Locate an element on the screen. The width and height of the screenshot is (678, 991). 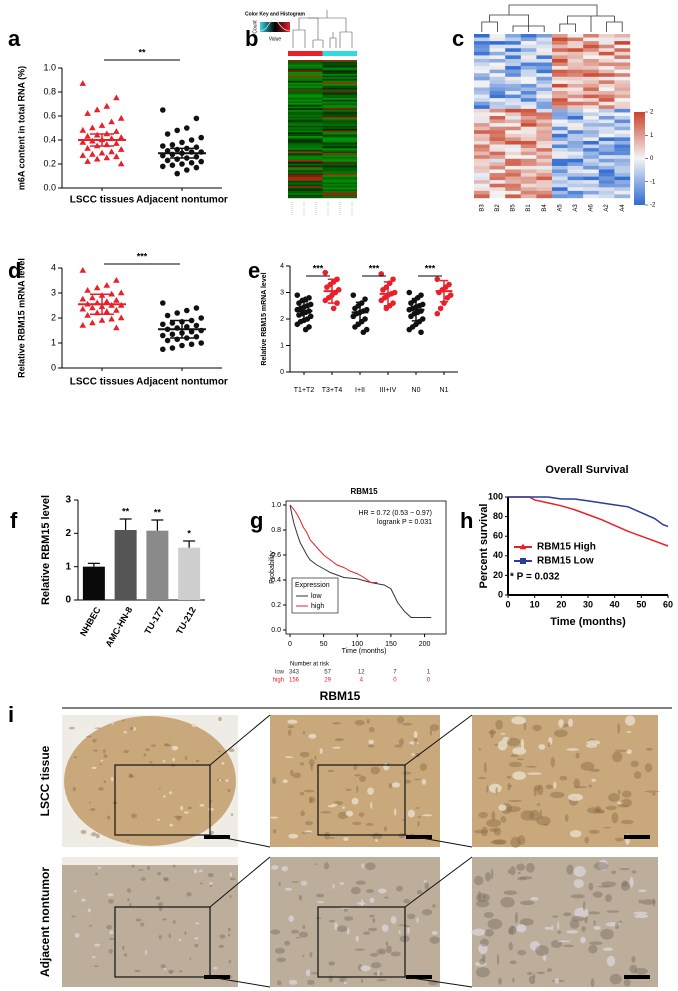
row-label: Adjacent nontumor is located at coordinates (45, 922).